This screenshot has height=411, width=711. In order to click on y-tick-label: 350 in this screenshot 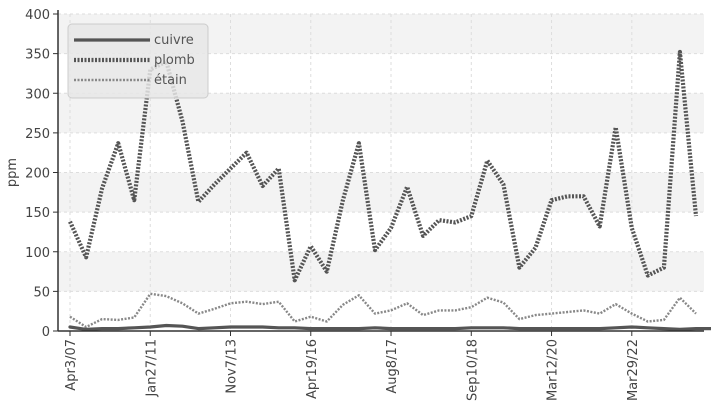, I will do `click(37, 55)`.